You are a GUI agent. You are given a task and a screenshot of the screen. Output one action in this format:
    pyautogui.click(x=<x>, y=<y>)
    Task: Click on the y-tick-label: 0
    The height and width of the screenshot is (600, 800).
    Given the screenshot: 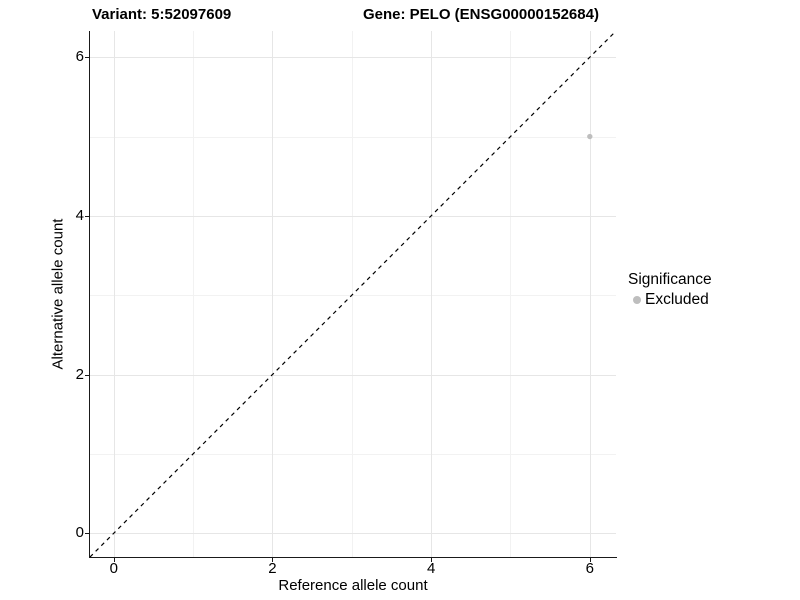 What is the action you would take?
    pyautogui.click(x=79, y=533)
    